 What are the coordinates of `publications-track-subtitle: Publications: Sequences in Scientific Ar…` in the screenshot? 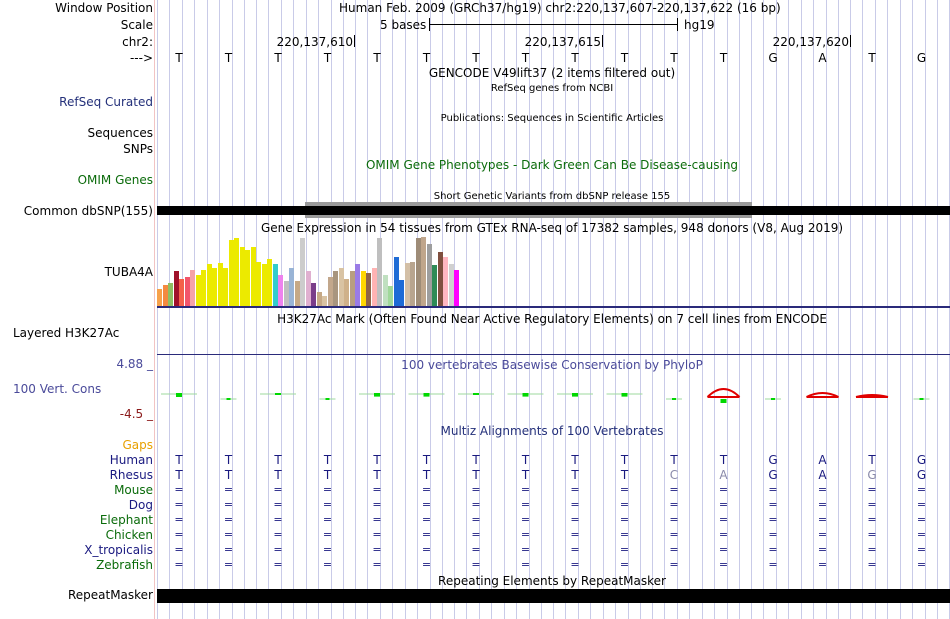 It's located at (552, 118).